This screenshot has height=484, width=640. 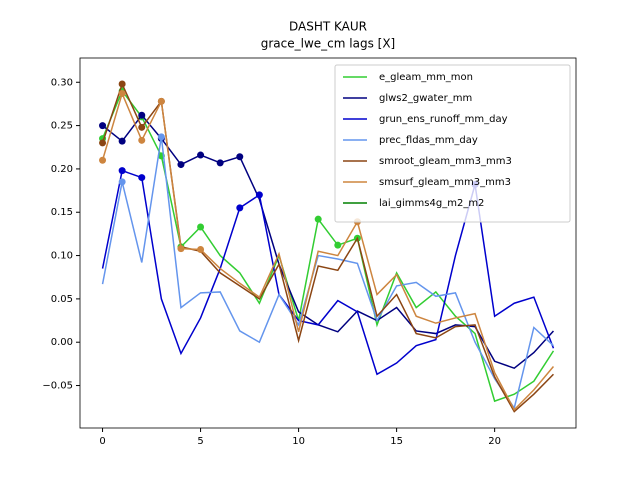 What do you see at coordinates (425, 98) in the screenshot?
I see `legend-label: glws2_gwater_mm` at bounding box center [425, 98].